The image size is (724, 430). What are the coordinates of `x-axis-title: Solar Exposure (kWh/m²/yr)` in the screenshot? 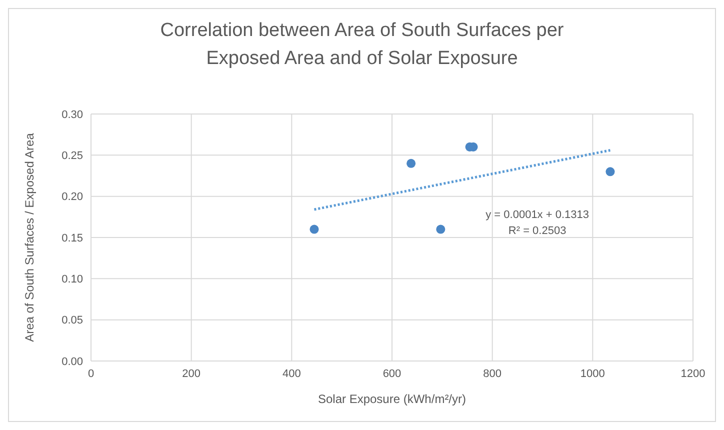 It's located at (392, 399).